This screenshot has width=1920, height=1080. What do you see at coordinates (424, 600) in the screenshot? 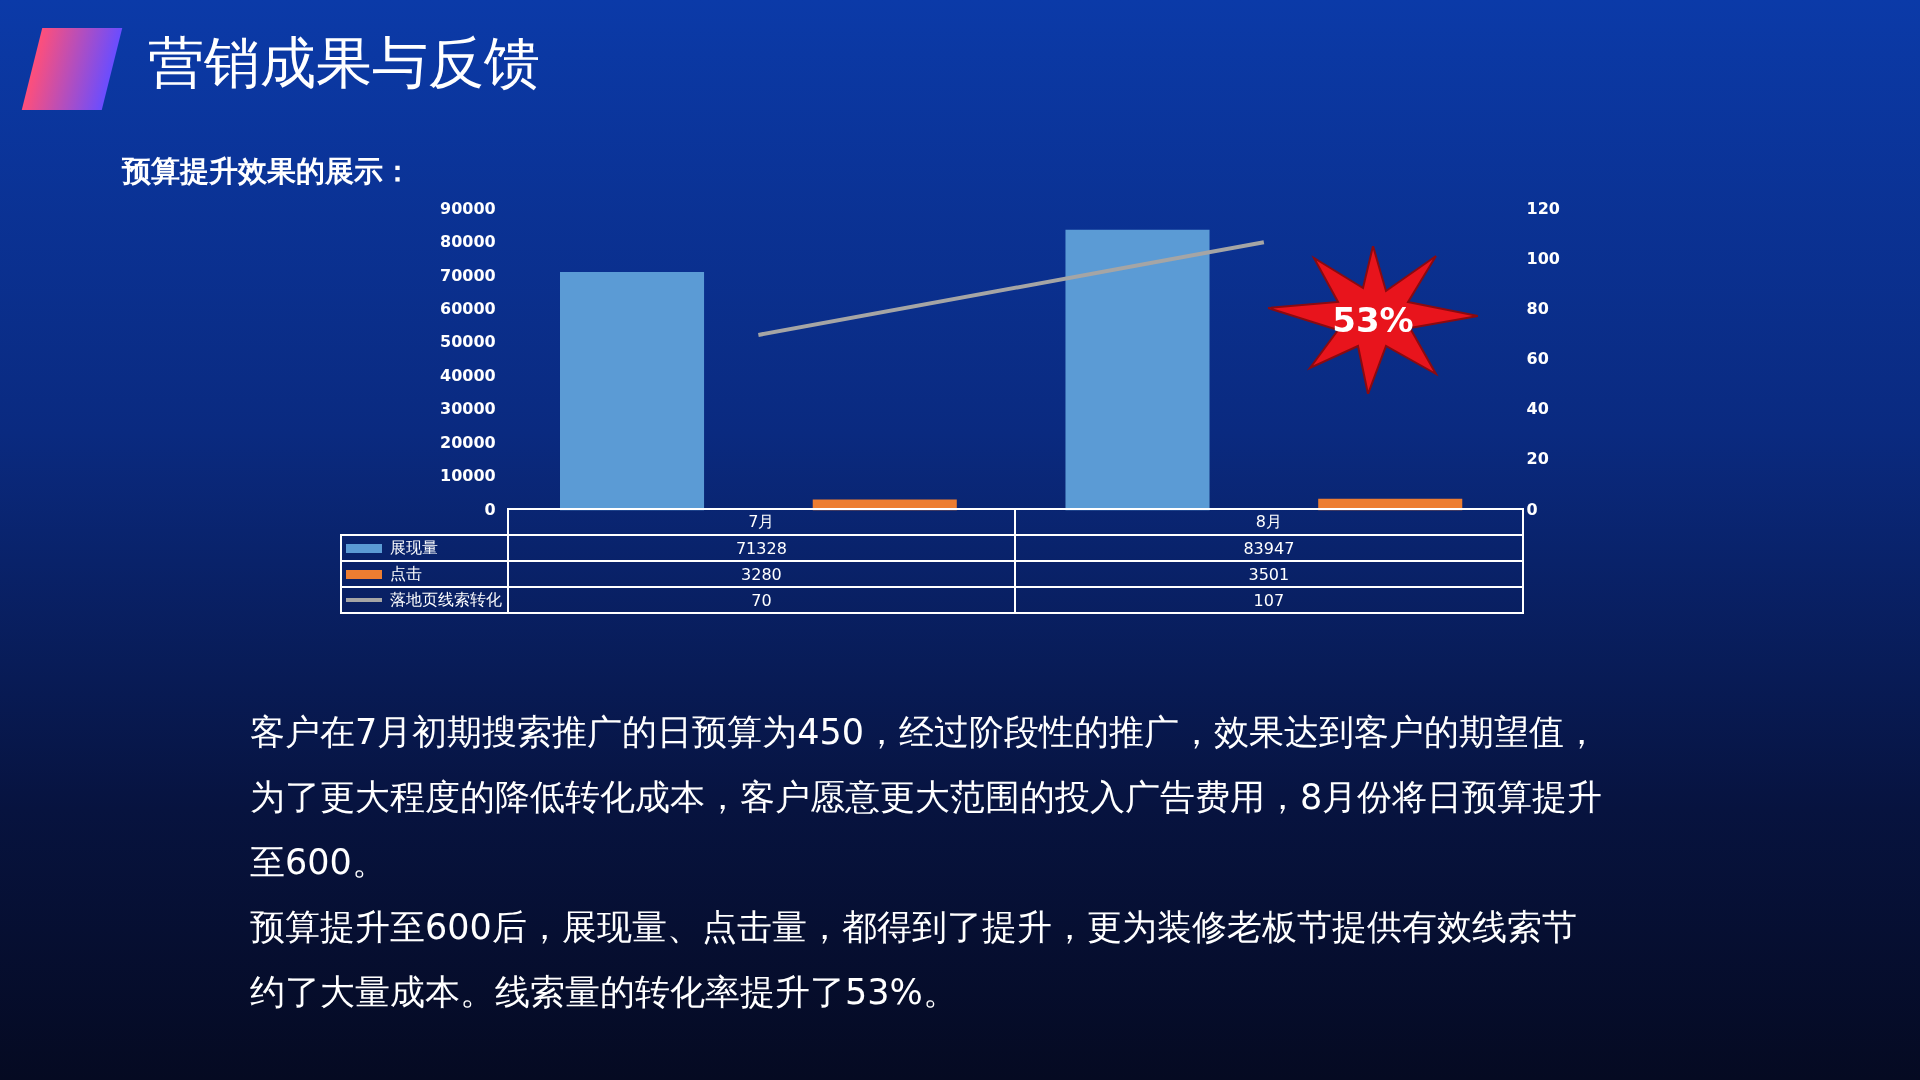
I see `legend-label: 落地页线索转化` at bounding box center [424, 600].